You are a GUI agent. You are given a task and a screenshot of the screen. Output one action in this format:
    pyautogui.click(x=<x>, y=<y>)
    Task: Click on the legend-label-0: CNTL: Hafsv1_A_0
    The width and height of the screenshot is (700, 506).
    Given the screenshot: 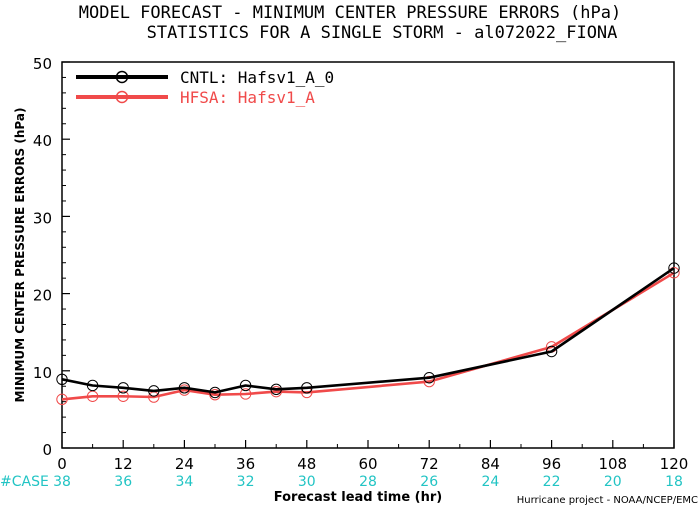 What is the action you would take?
    pyautogui.click(x=257, y=77)
    